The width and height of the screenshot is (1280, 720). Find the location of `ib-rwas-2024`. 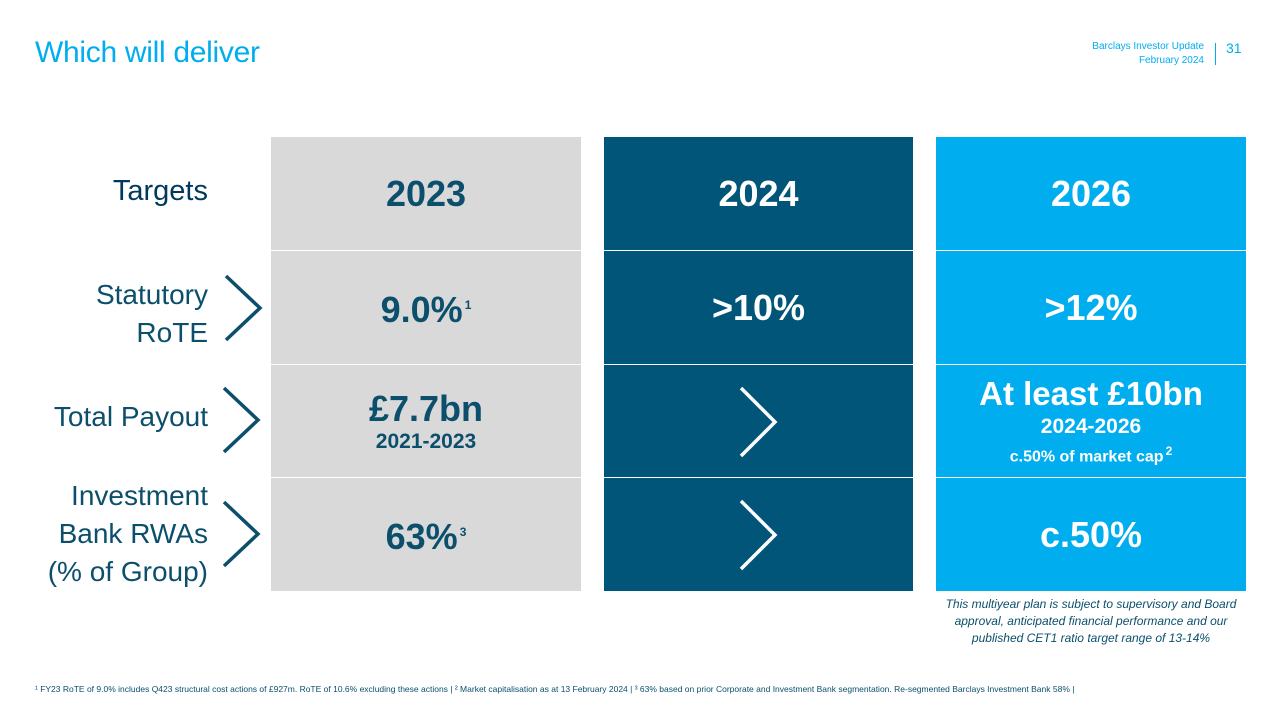

ib-rwas-2024 is located at coordinates (758, 534).